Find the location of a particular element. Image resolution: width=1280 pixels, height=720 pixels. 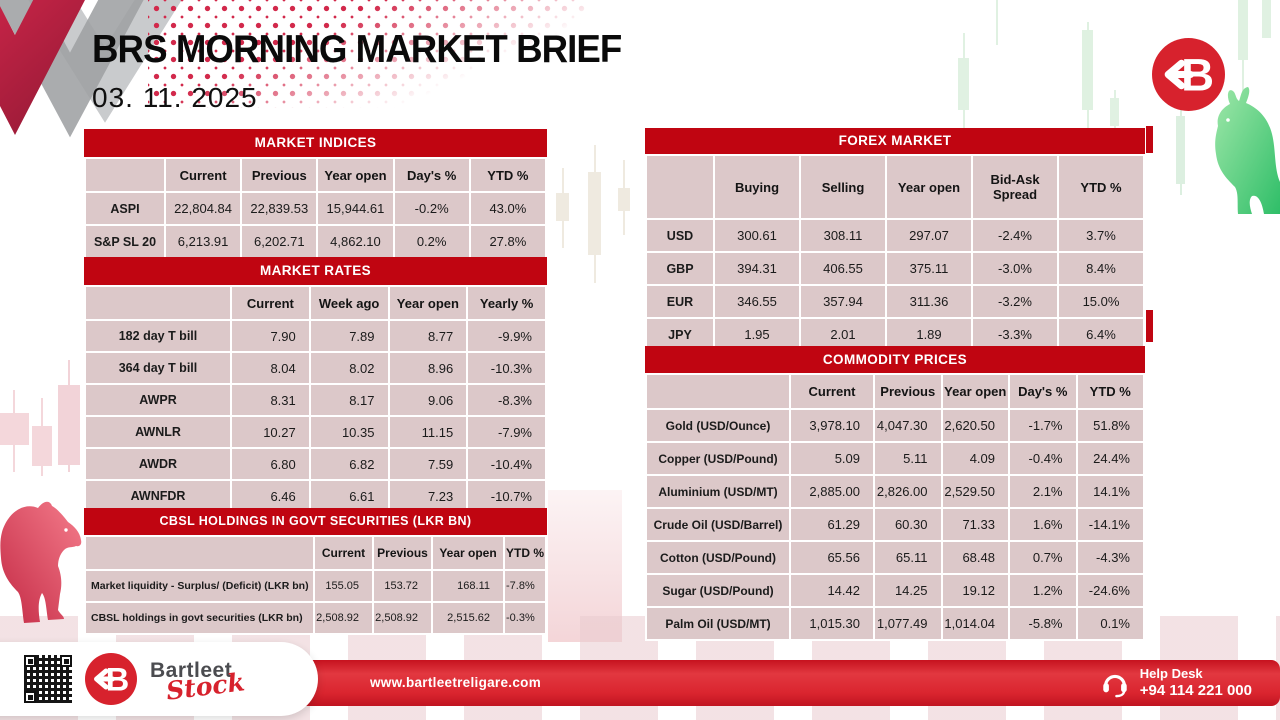

cell-value: 14.25 is located at coordinates (908, 590).